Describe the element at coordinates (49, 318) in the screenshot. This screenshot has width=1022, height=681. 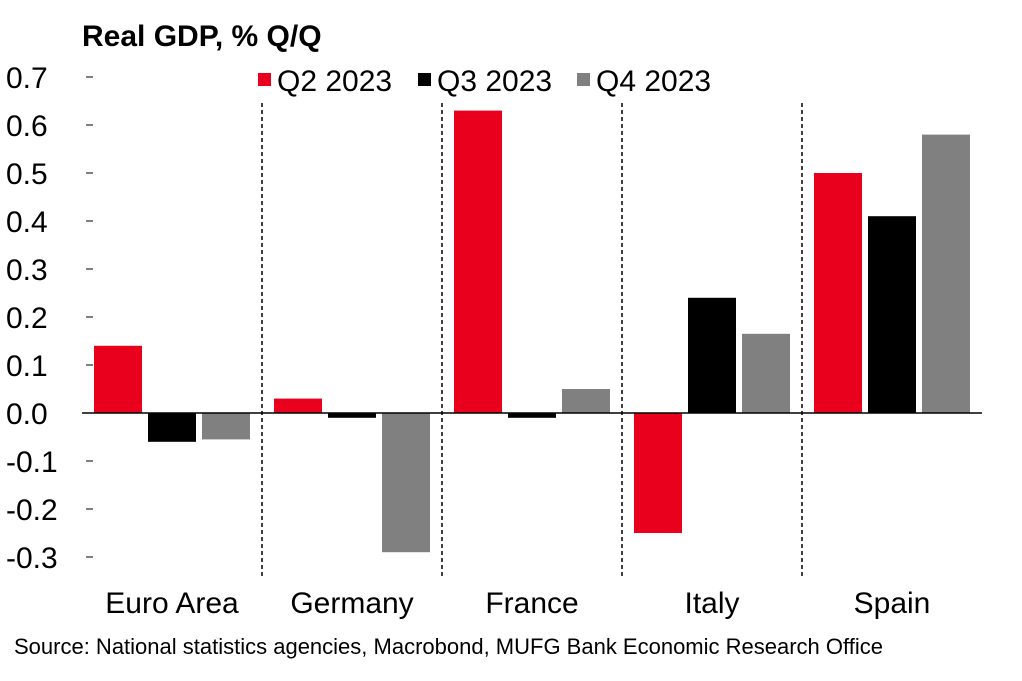
I see `y-axis: 0.7 0.6 0.5 0.4 0.3 0.2 0.1 0.0 -0.1 -0.2 -0.3` at that location.